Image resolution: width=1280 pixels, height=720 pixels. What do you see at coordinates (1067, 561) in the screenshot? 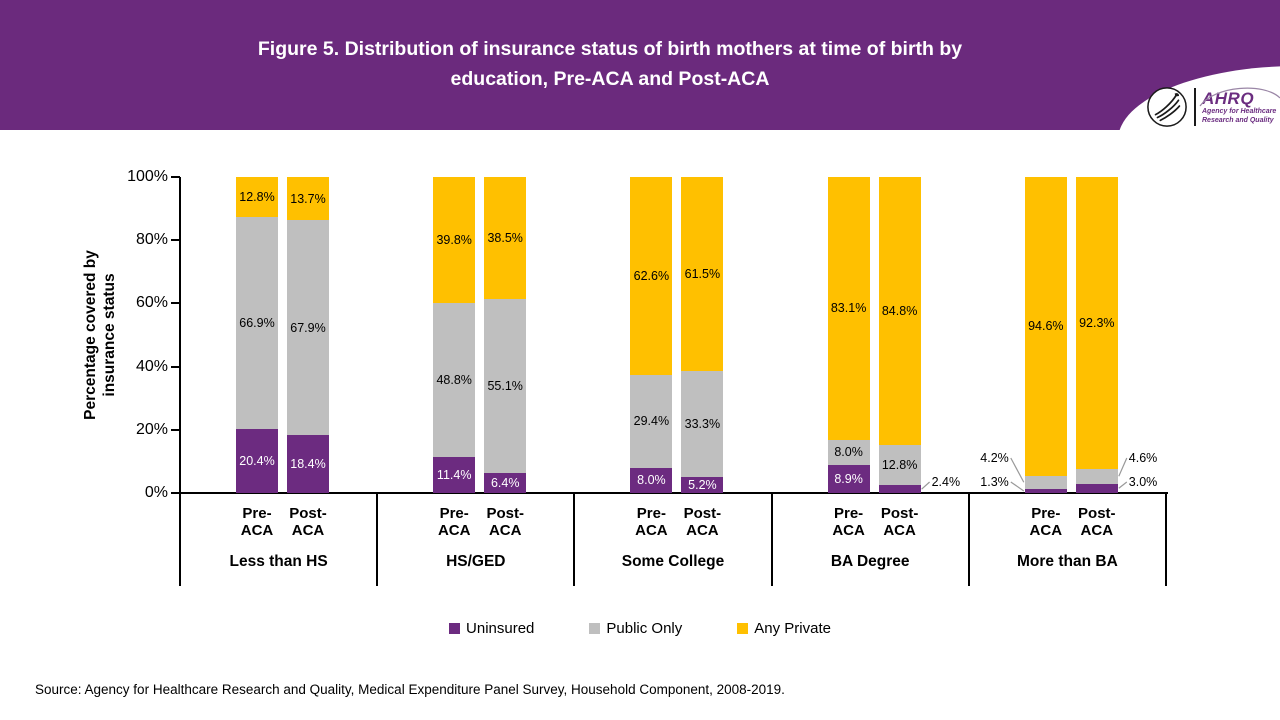
I see `category-label: More than BA` at bounding box center [1067, 561].